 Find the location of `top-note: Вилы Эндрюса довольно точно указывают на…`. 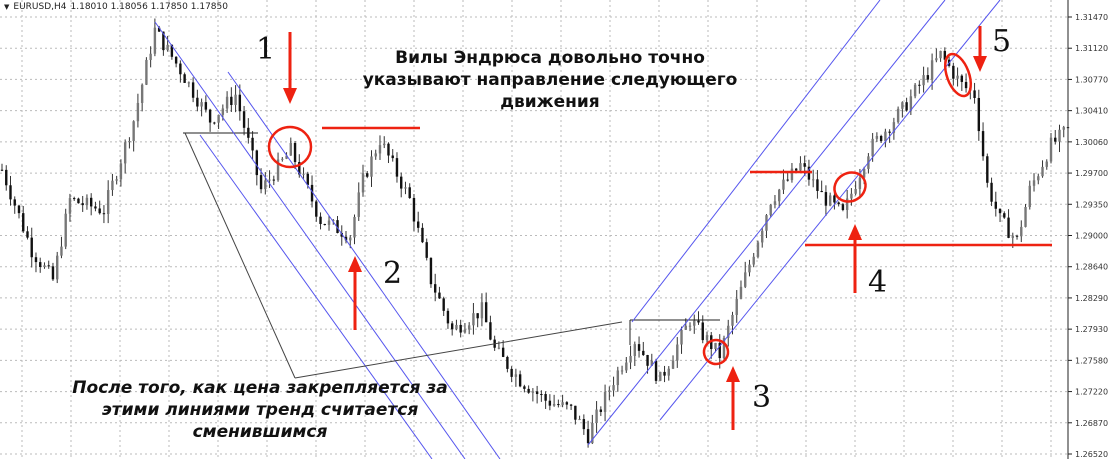

top-note: Вилы Эндрюса довольно точно указывают на… is located at coordinates (550, 80).